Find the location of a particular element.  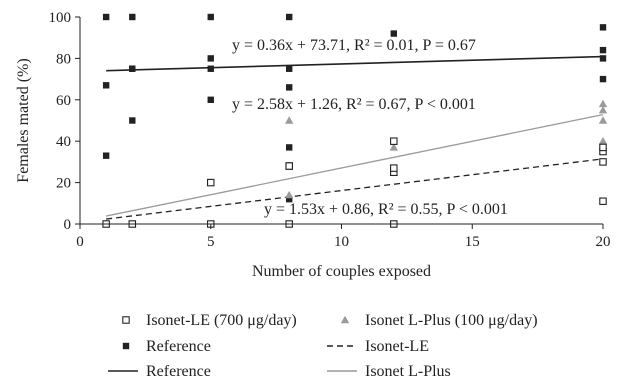

y-tick-label: 60 is located at coordinates (63, 101).